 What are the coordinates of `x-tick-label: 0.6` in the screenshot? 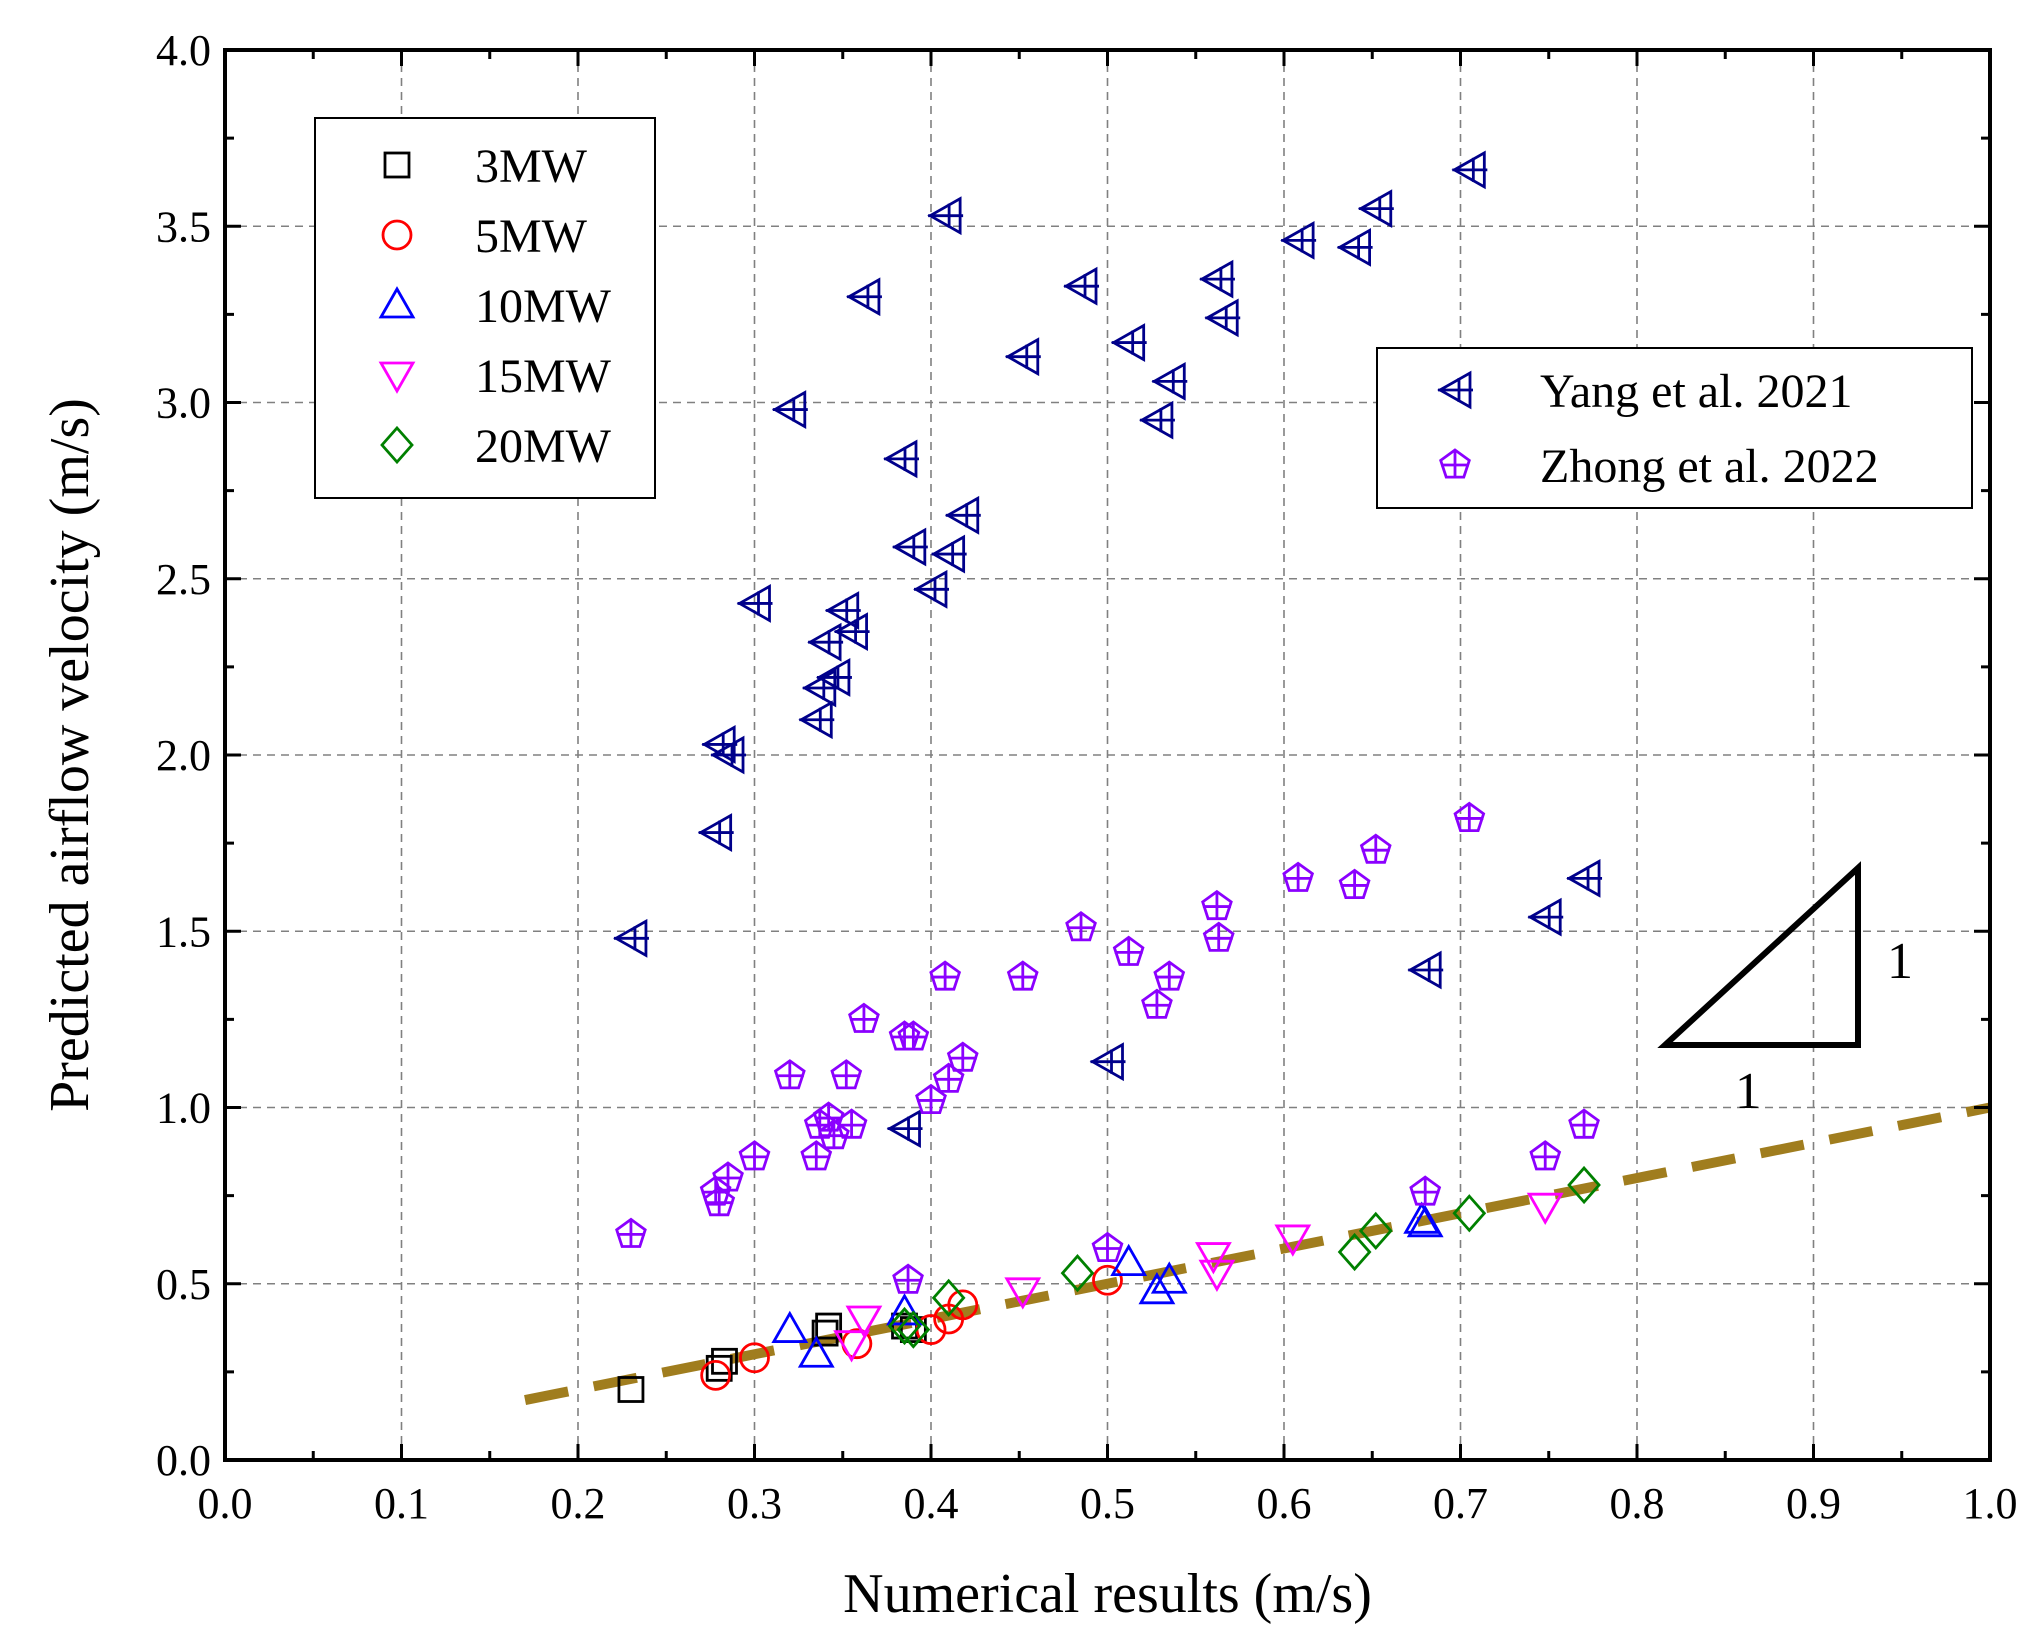 It's located at (1284, 1503).